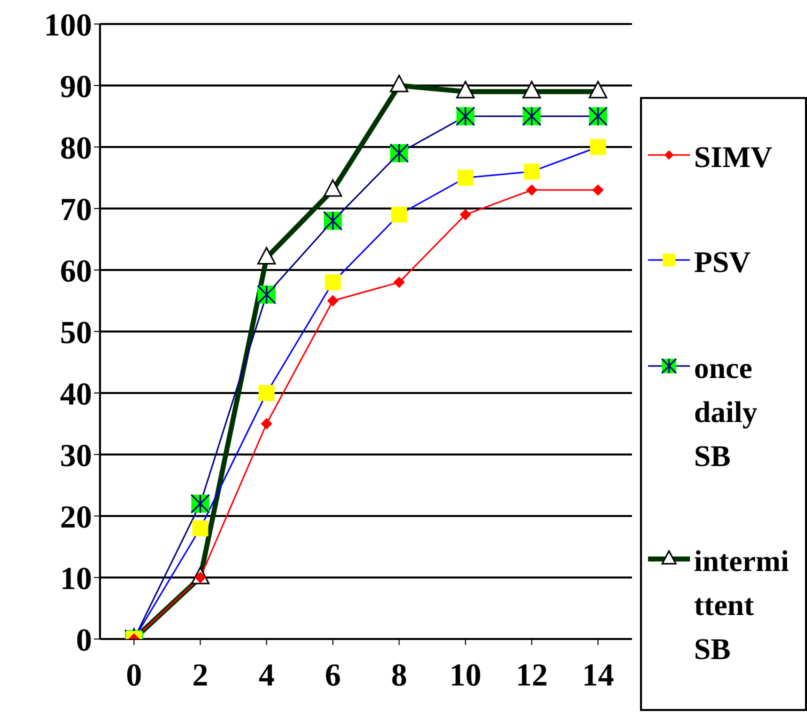 The image size is (807, 719). Describe the element at coordinates (76, 332) in the screenshot. I see `y-tick-label: 50` at that location.